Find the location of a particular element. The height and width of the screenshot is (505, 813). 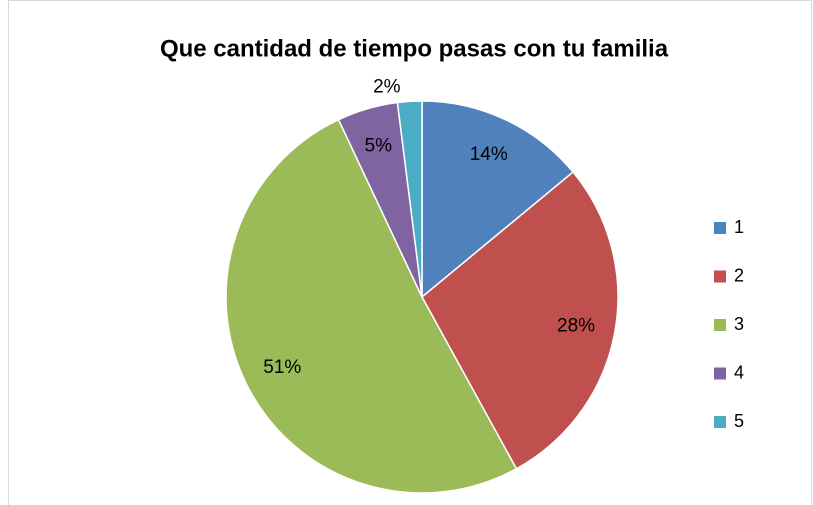

legend-label: 1 is located at coordinates (739, 227).